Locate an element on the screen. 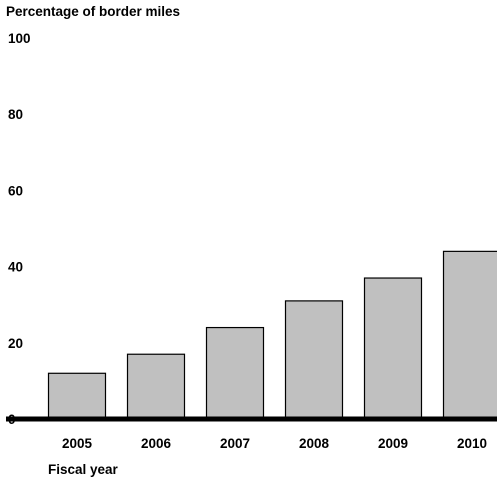 The width and height of the screenshot is (497, 486). x-tick-label-2009: 2009 is located at coordinates (393, 443).